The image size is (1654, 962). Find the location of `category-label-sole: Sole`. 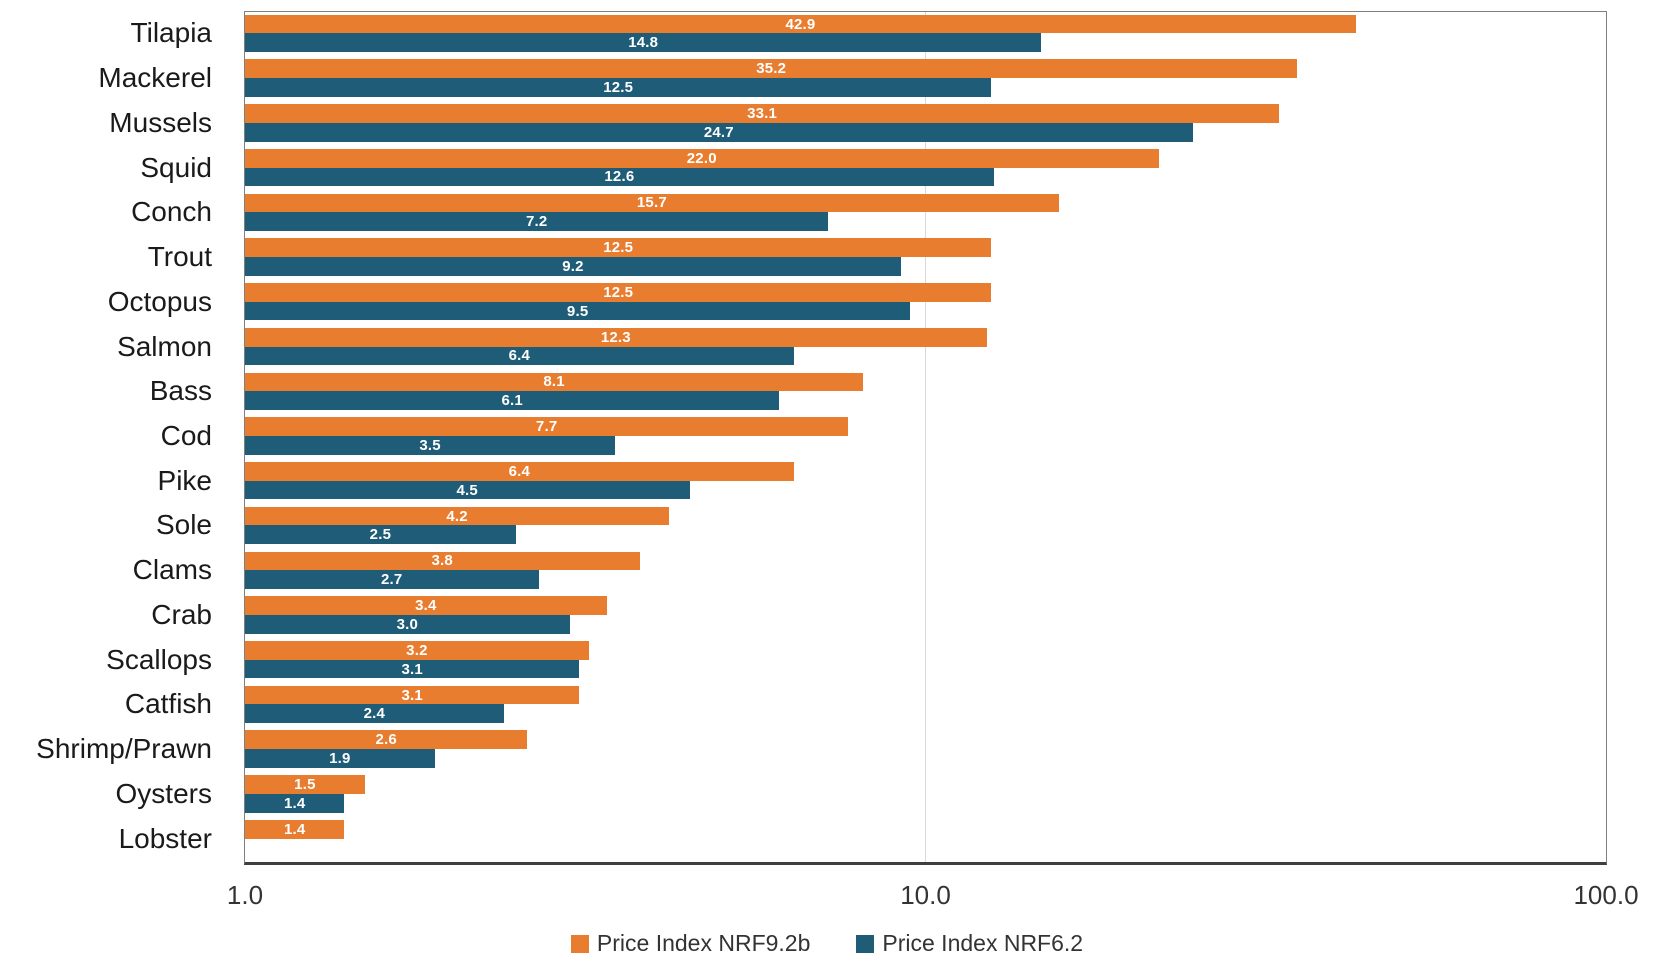

category-label-sole: Sole is located at coordinates (183, 525).